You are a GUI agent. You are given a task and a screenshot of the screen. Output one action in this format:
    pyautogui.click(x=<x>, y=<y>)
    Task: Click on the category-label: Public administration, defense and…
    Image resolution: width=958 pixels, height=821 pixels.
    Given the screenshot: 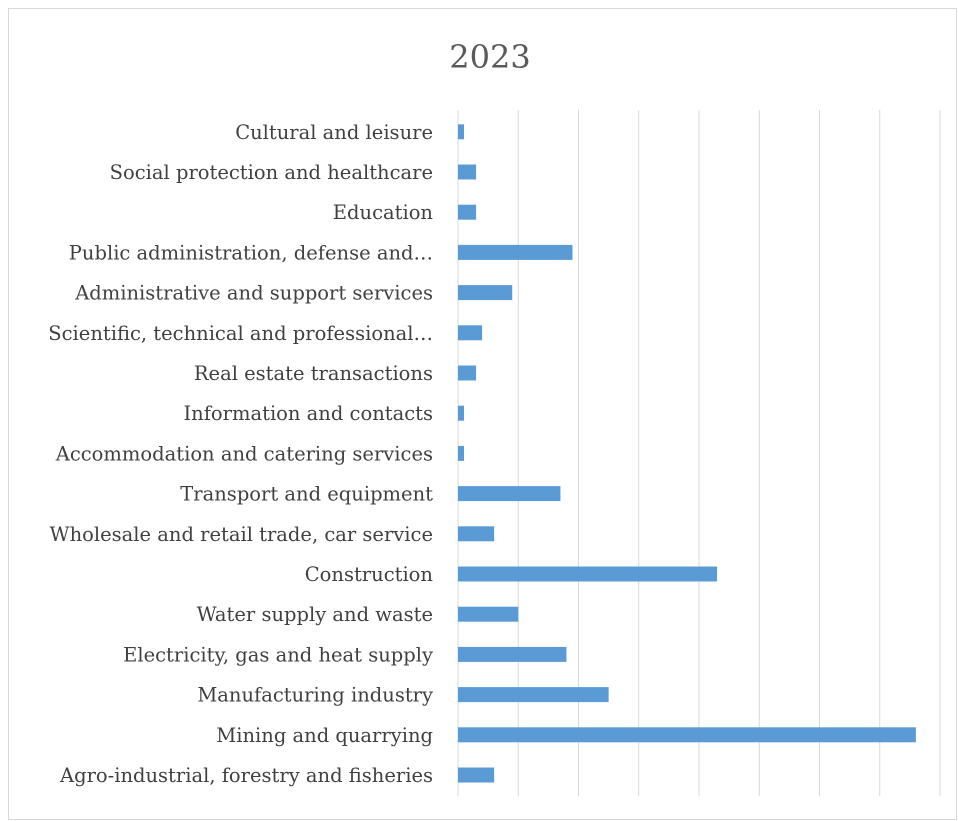 What is the action you would take?
    pyautogui.click(x=251, y=252)
    